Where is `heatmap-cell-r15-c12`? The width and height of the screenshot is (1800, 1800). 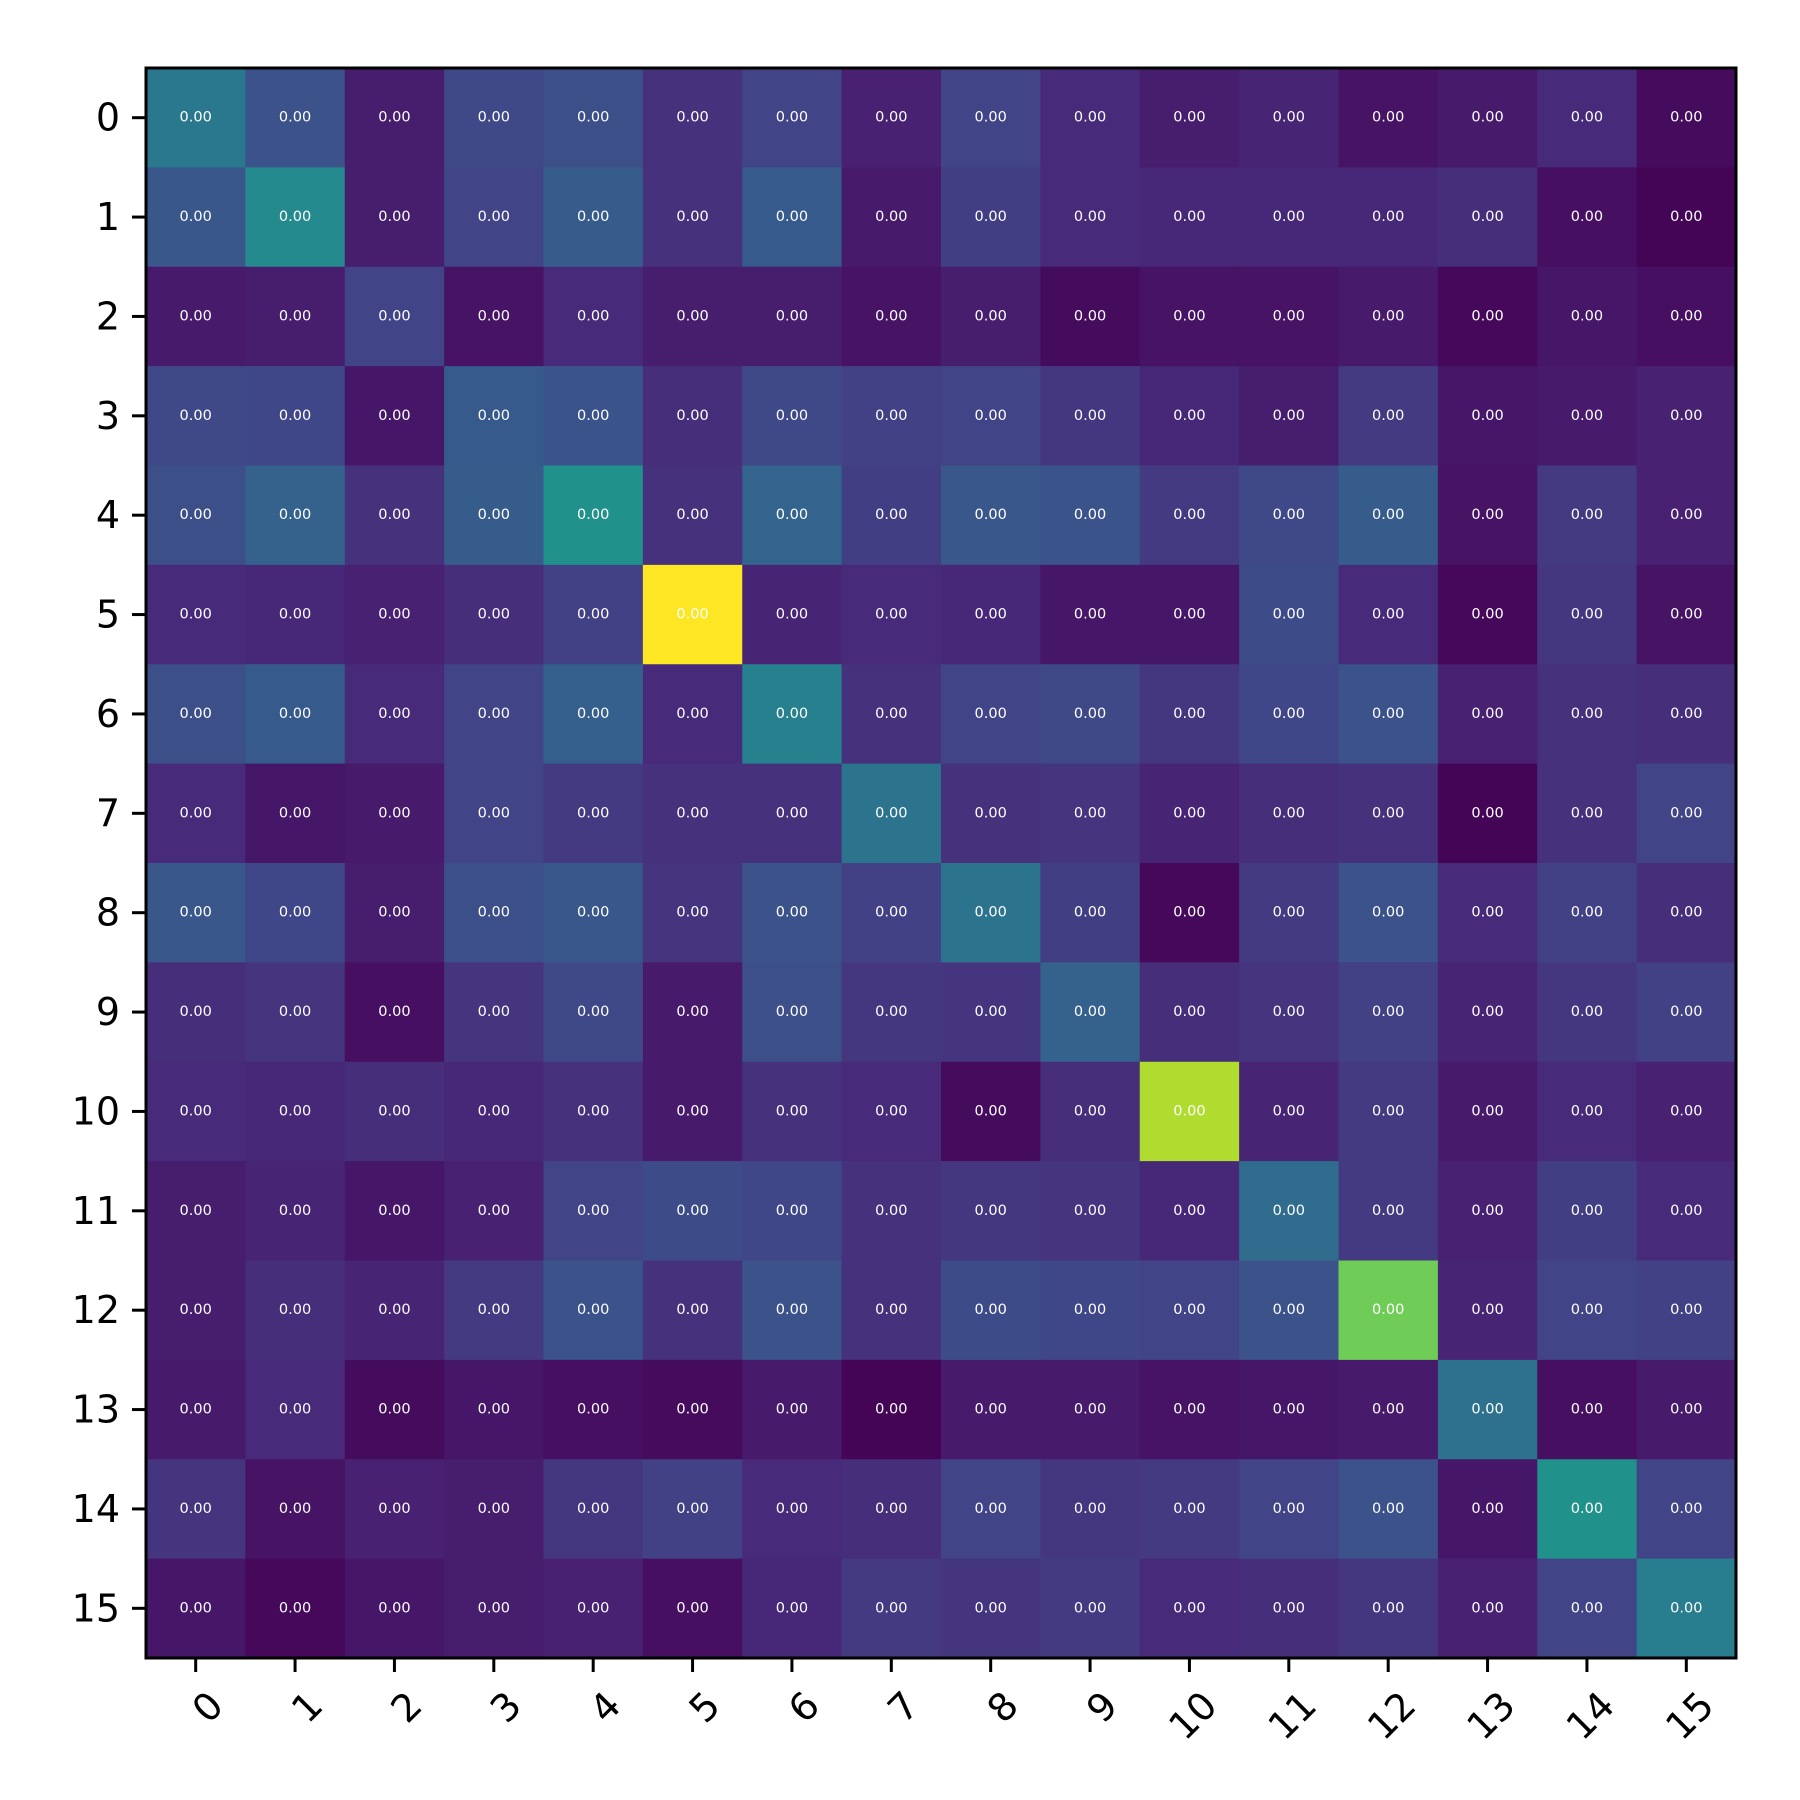 heatmap-cell-r15-c12 is located at coordinates (1388, 1608).